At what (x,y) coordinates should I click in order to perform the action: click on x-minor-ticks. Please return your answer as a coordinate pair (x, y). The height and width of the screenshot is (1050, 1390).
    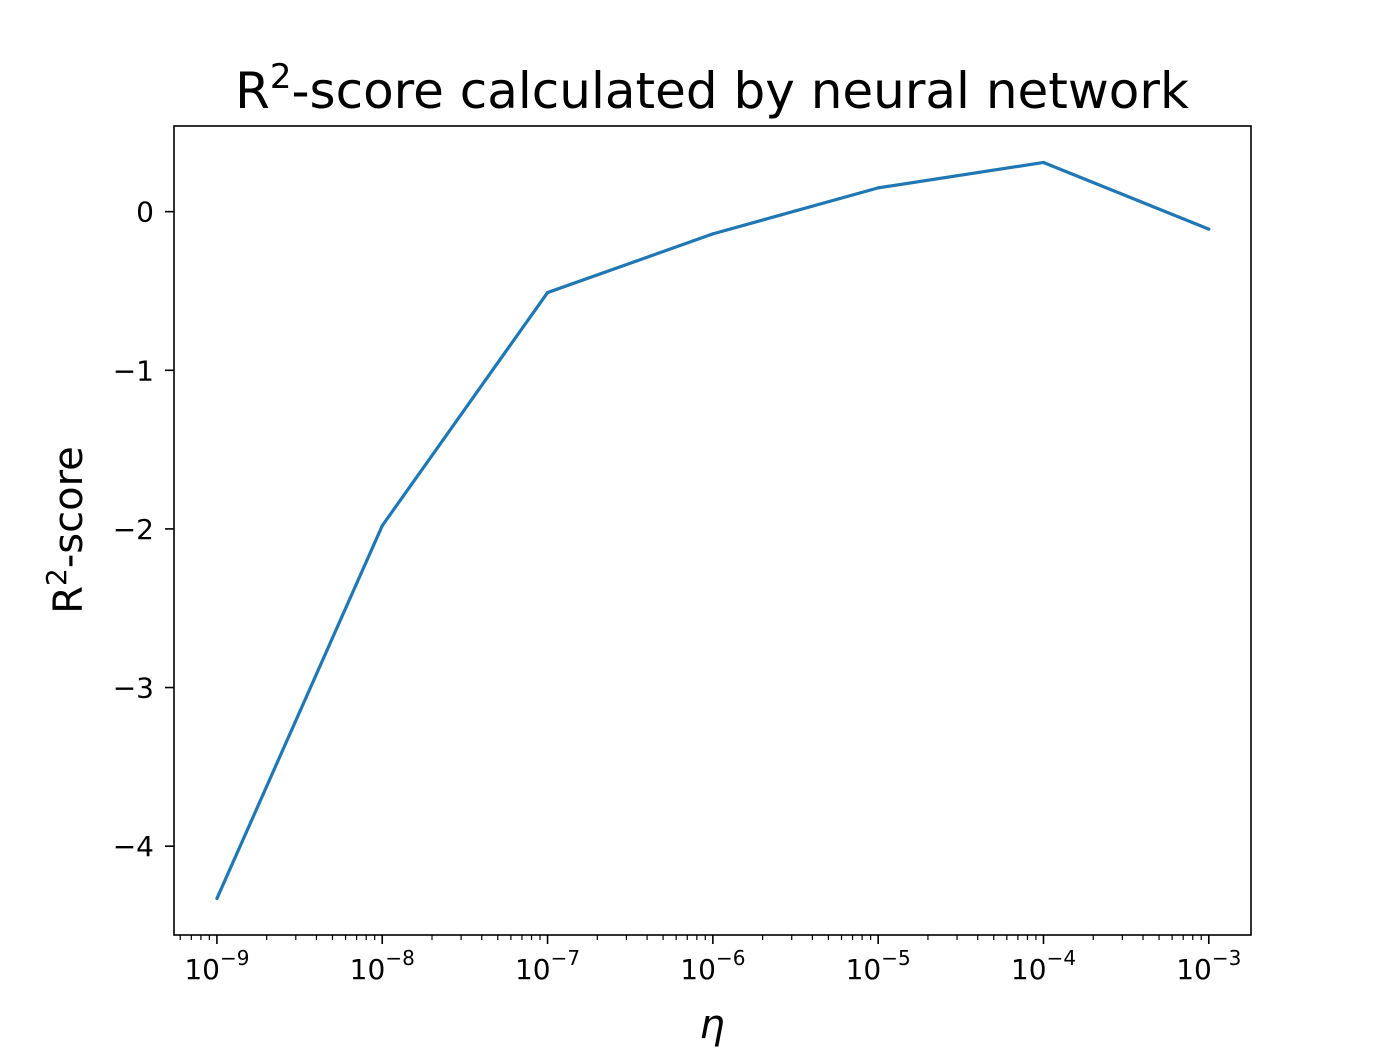
    Looking at the image, I should click on (690, 937).